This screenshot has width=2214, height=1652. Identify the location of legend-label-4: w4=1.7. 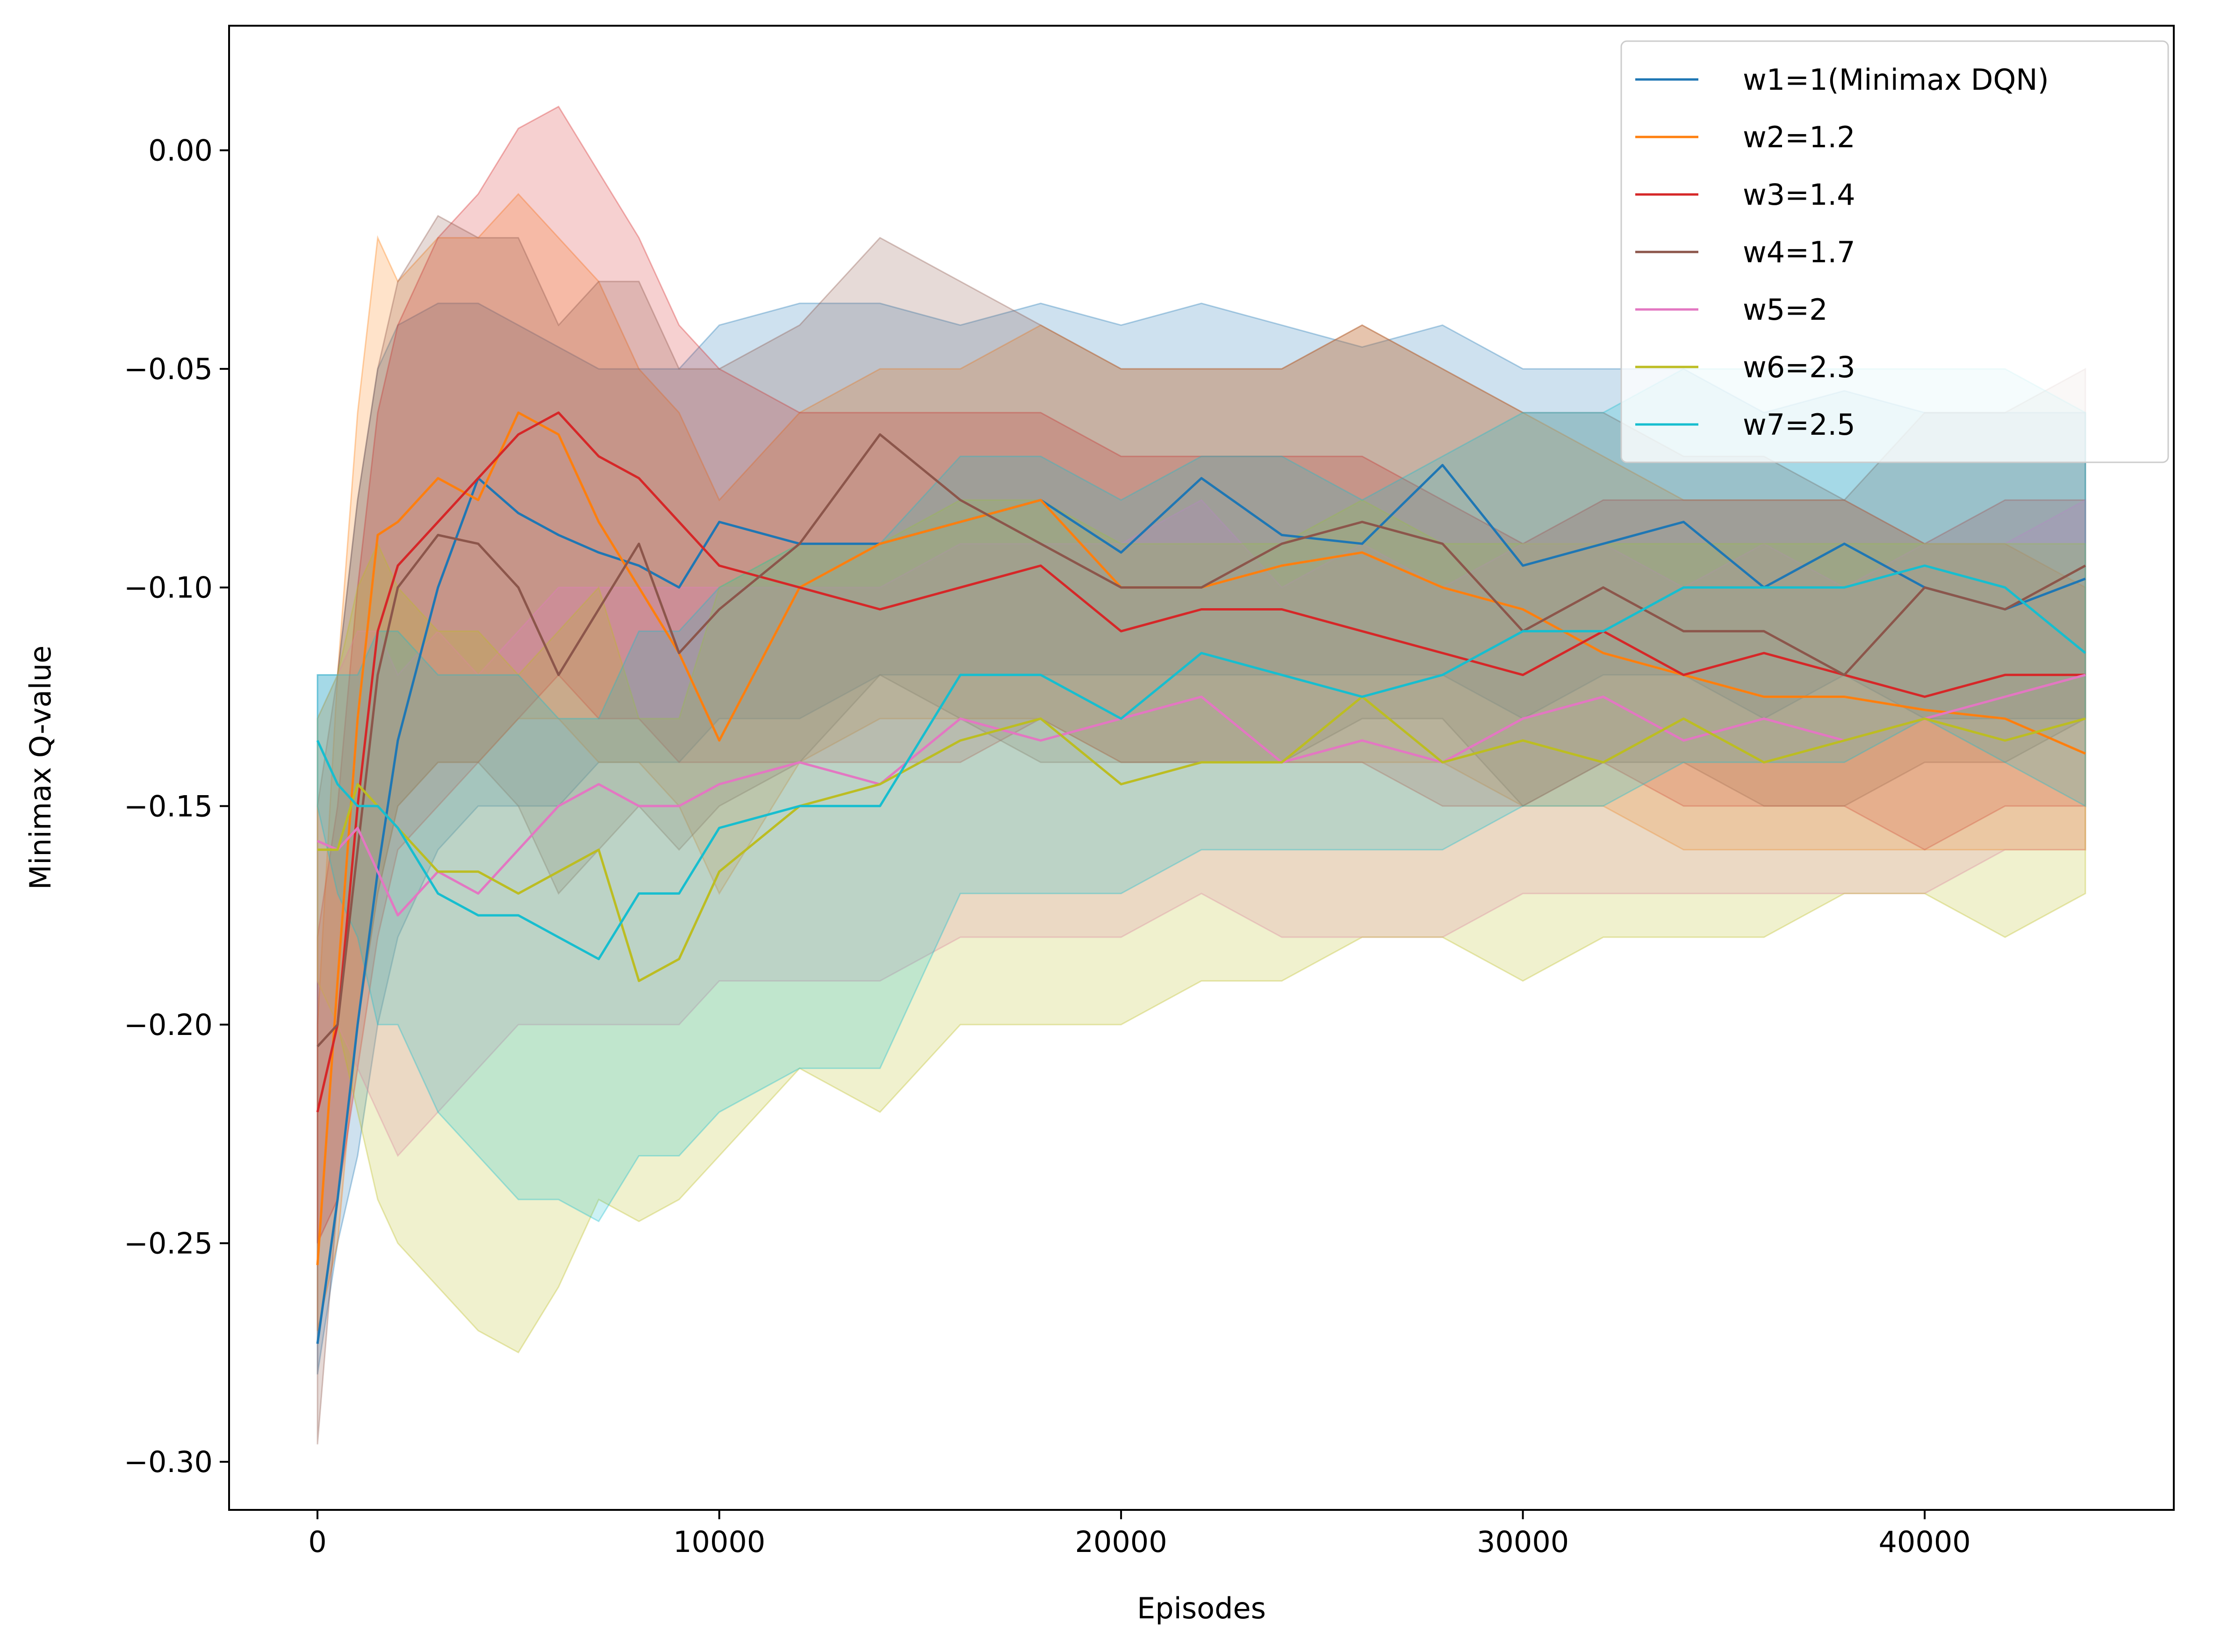
(1799, 252).